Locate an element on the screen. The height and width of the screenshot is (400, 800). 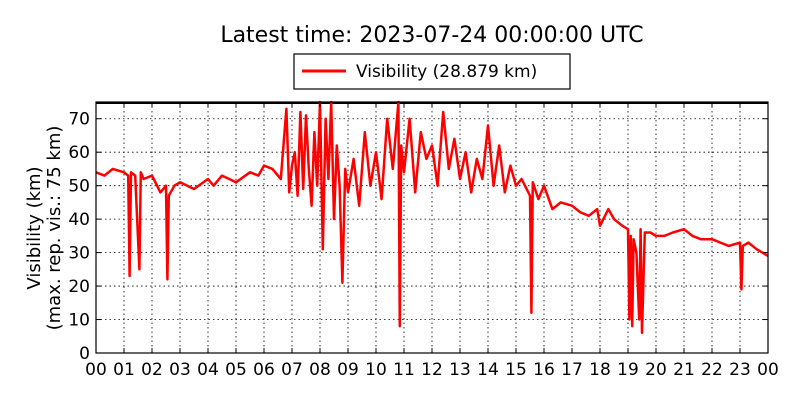
y-tick-label: 60 is located at coordinates (79, 153).